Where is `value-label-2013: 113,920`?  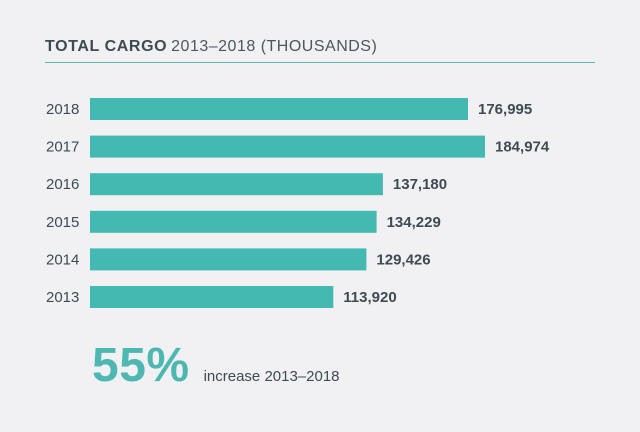
value-label-2013: 113,920 is located at coordinates (369, 297).